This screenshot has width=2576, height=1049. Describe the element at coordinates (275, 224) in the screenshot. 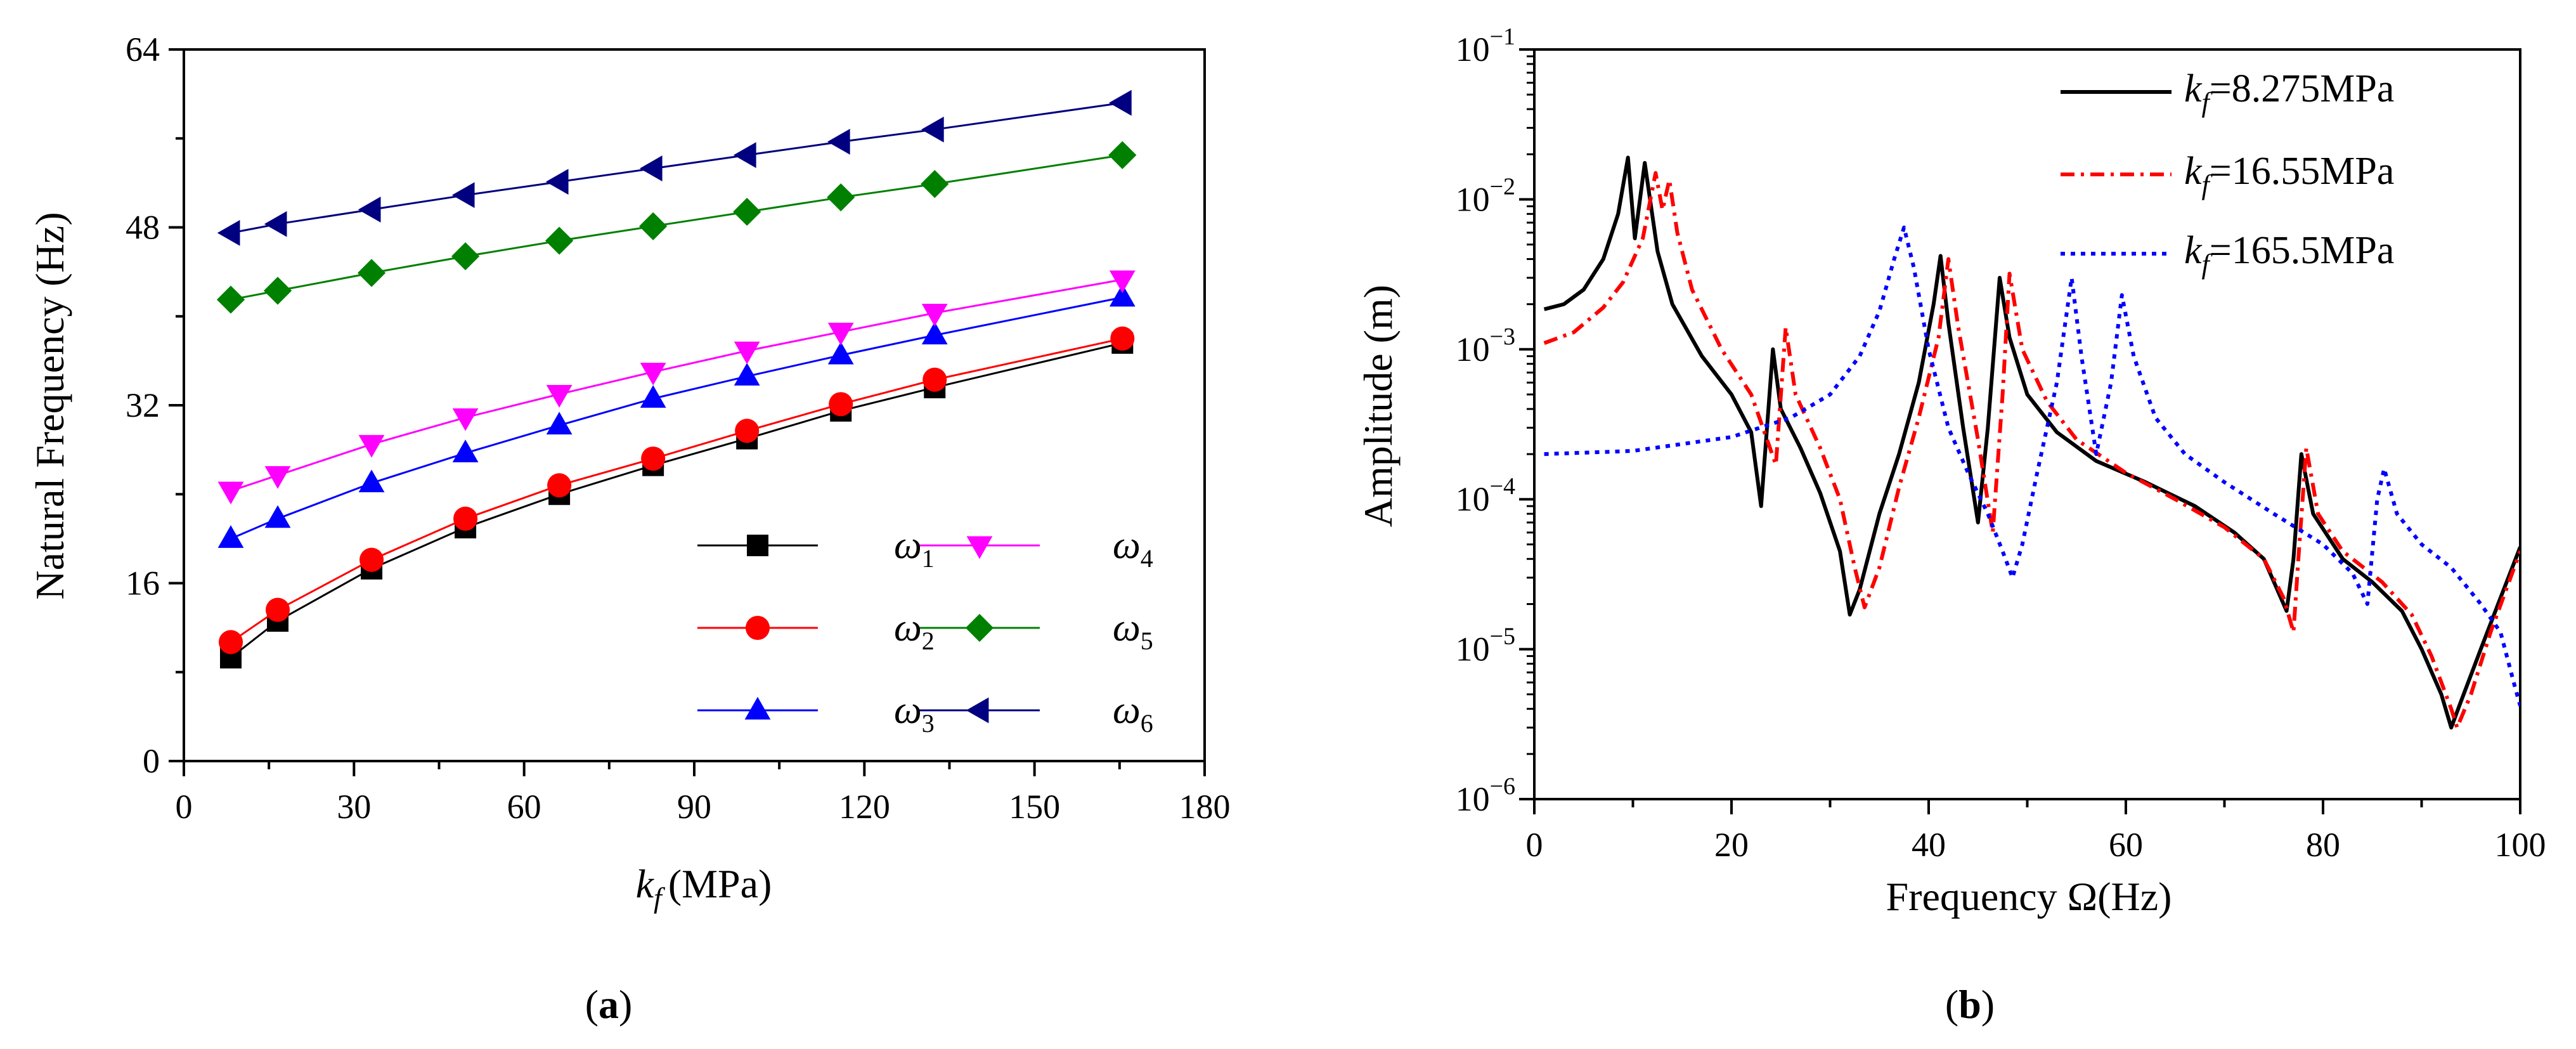

I see `data-point-ω6-1` at that location.